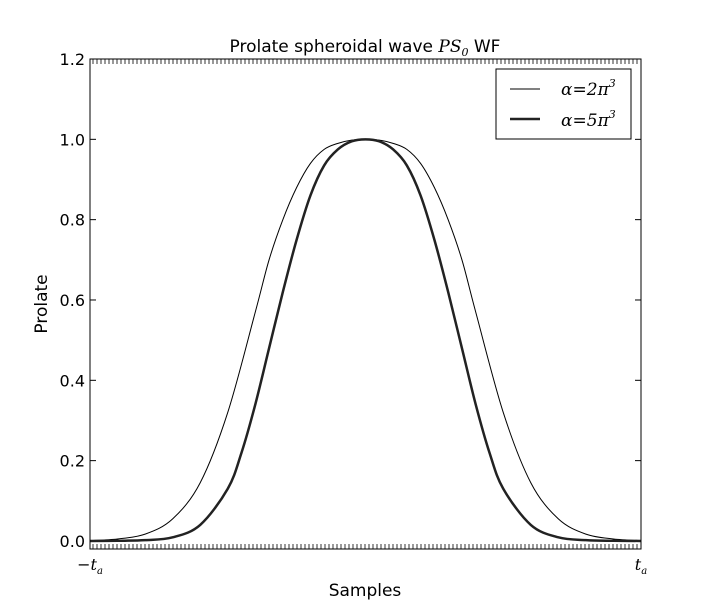  Describe the element at coordinates (42, 303) in the screenshot. I see `y-axis-label: Prolate` at that location.